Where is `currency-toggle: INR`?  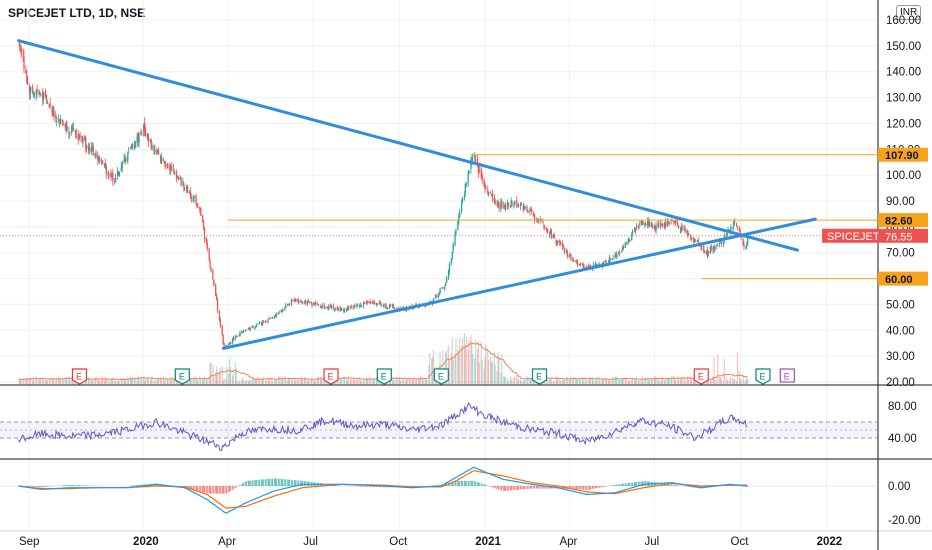
currency-toggle: INR is located at coordinates (909, 12).